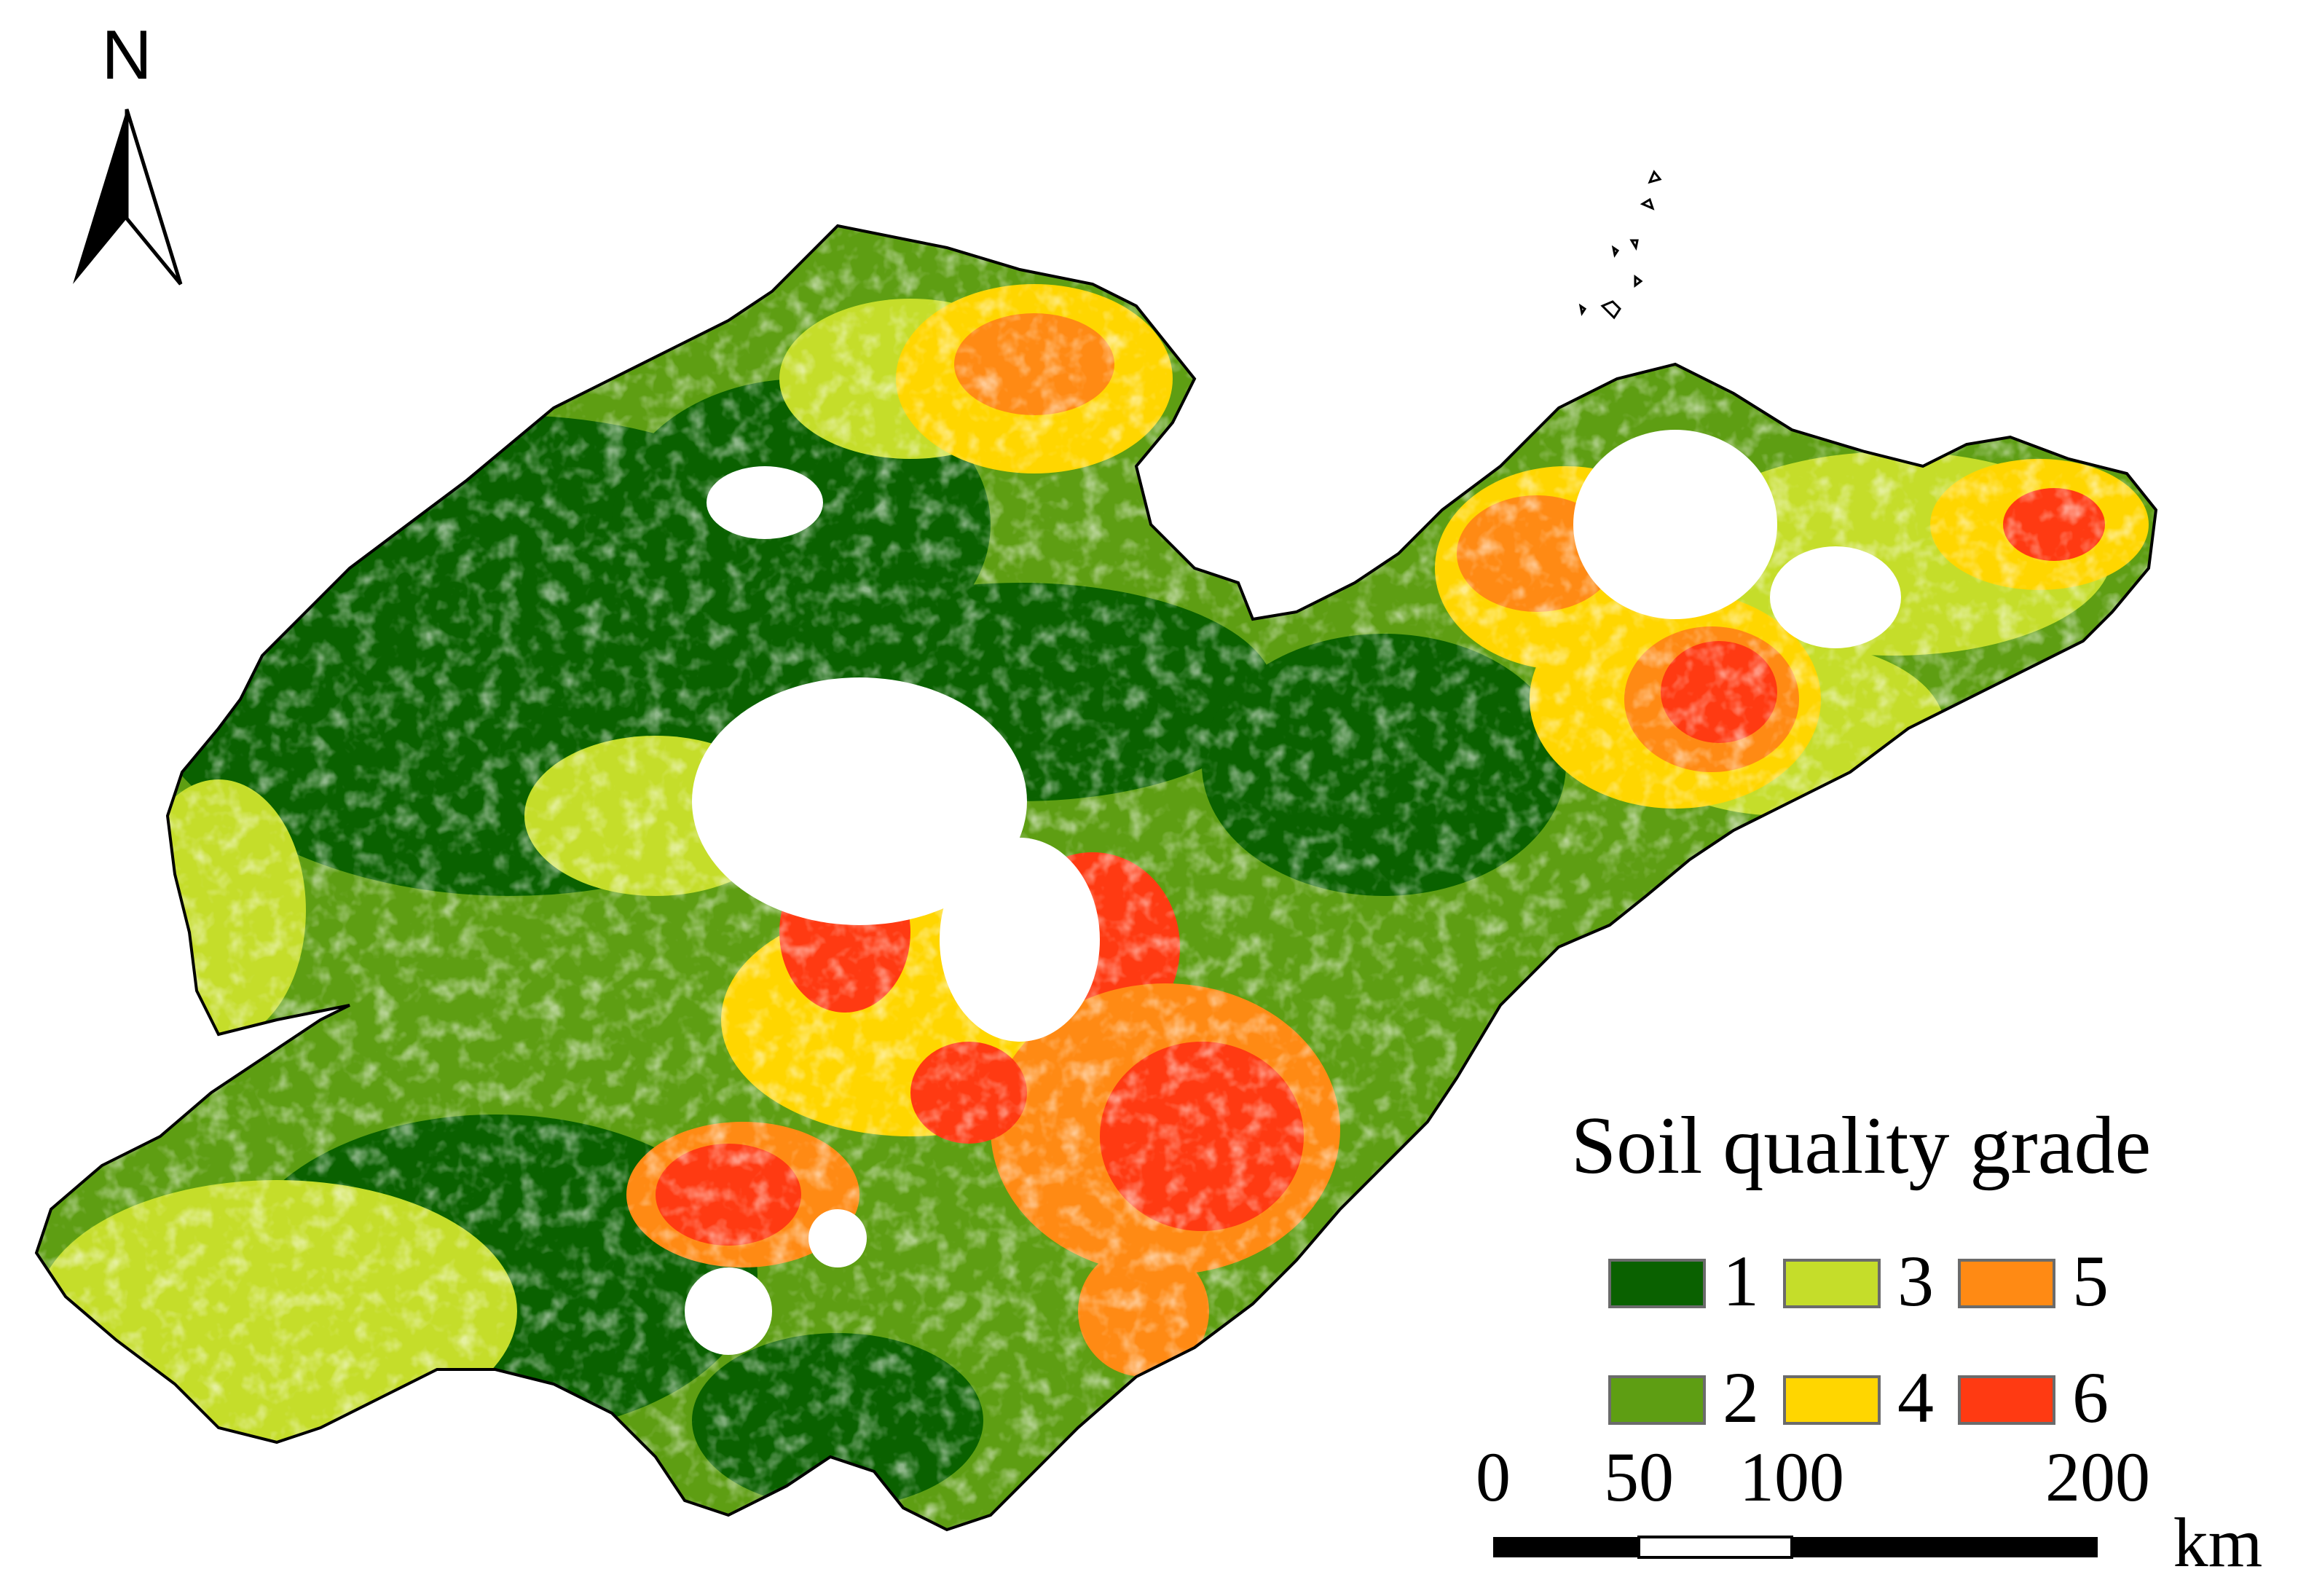 The image size is (2298, 1596). Describe the element at coordinates (2090, 1281) in the screenshot. I see `legend-label-5: 5` at that location.